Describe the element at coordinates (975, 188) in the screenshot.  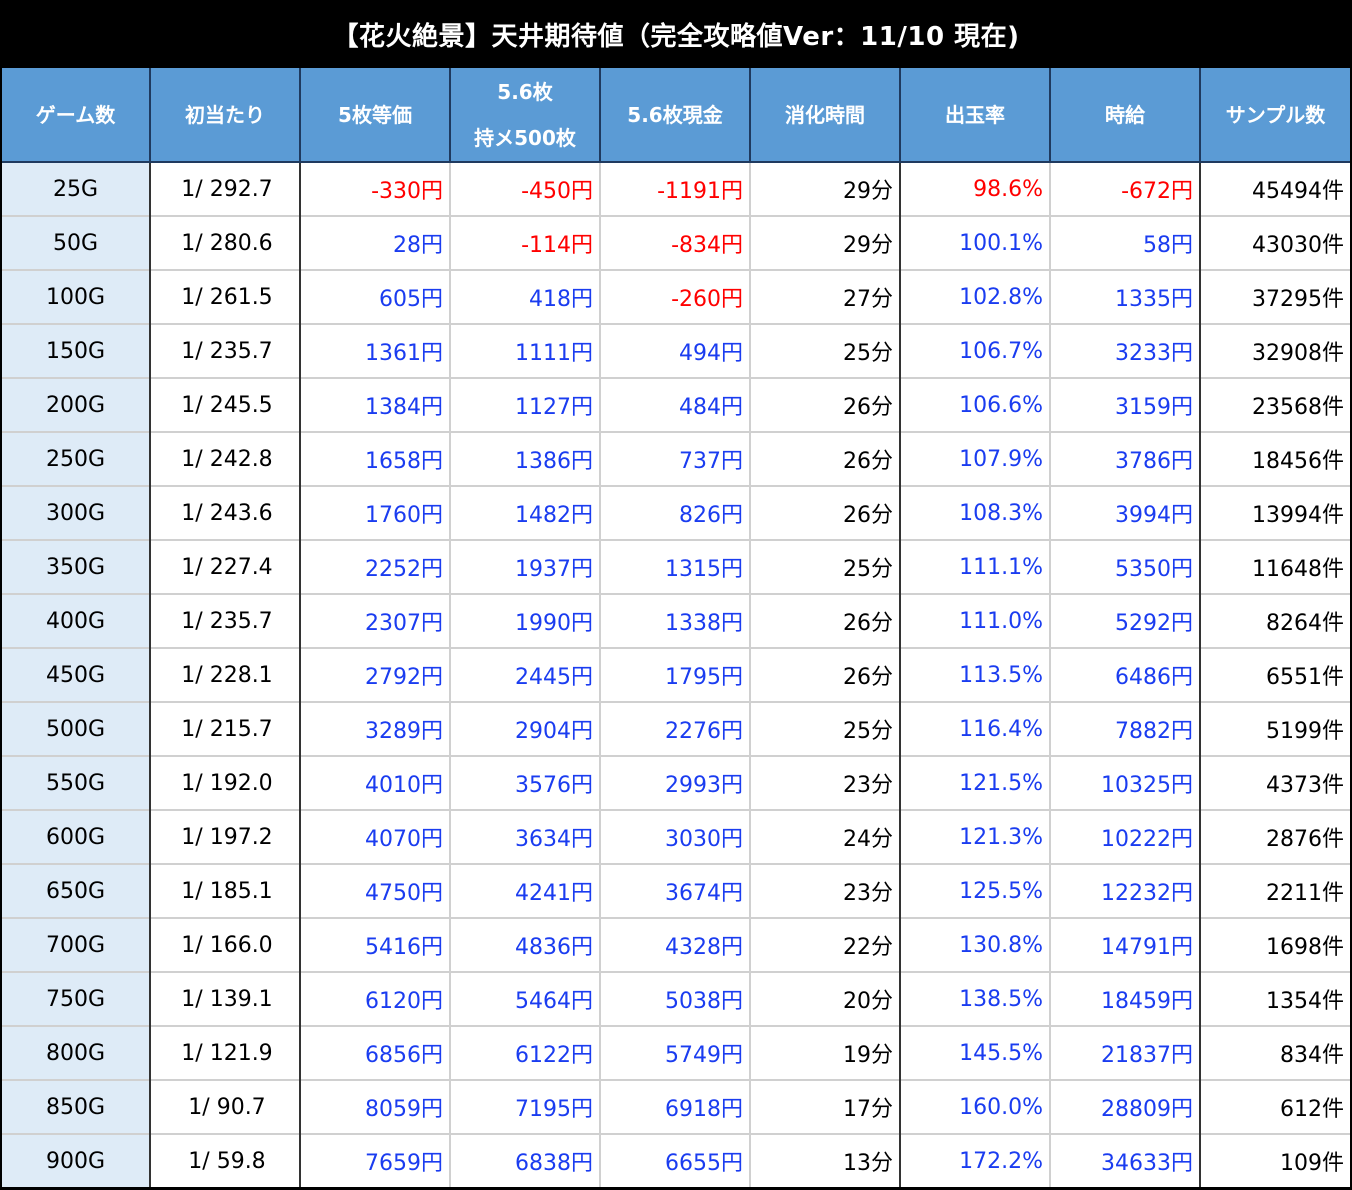
I see `payout-rate-cell: 98.6%` at that location.